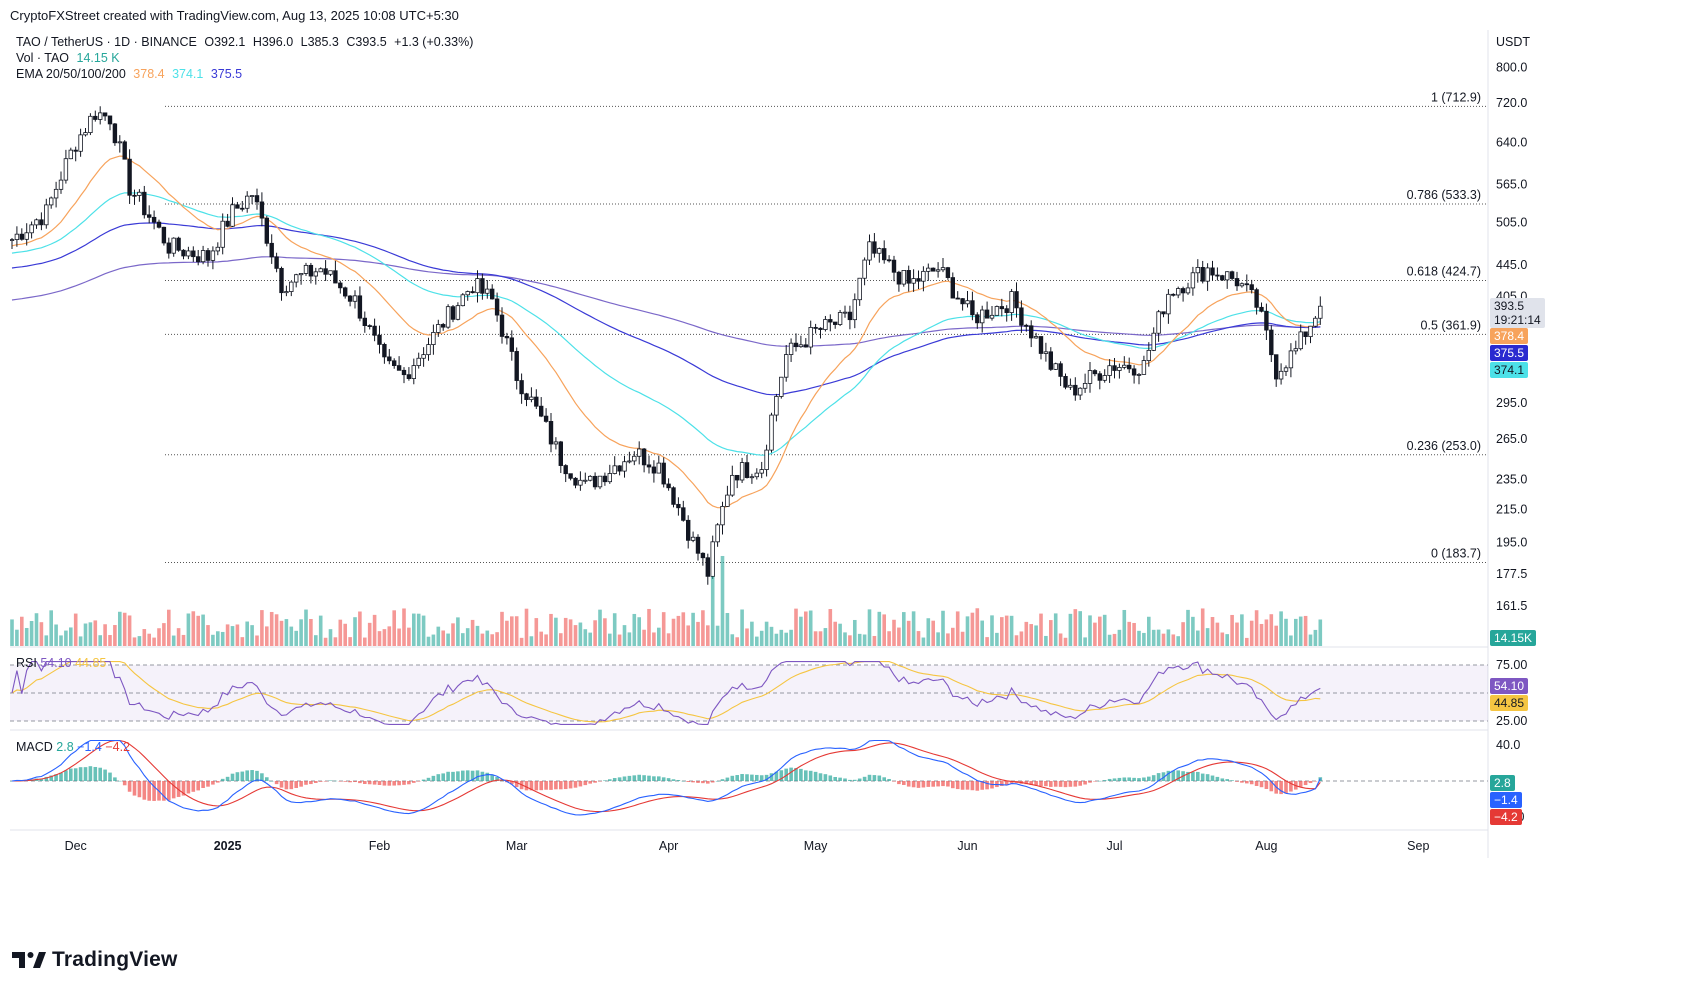 This screenshot has height=988, width=1689. I want to click on y-axis-label: 800.0, so click(1511, 68).